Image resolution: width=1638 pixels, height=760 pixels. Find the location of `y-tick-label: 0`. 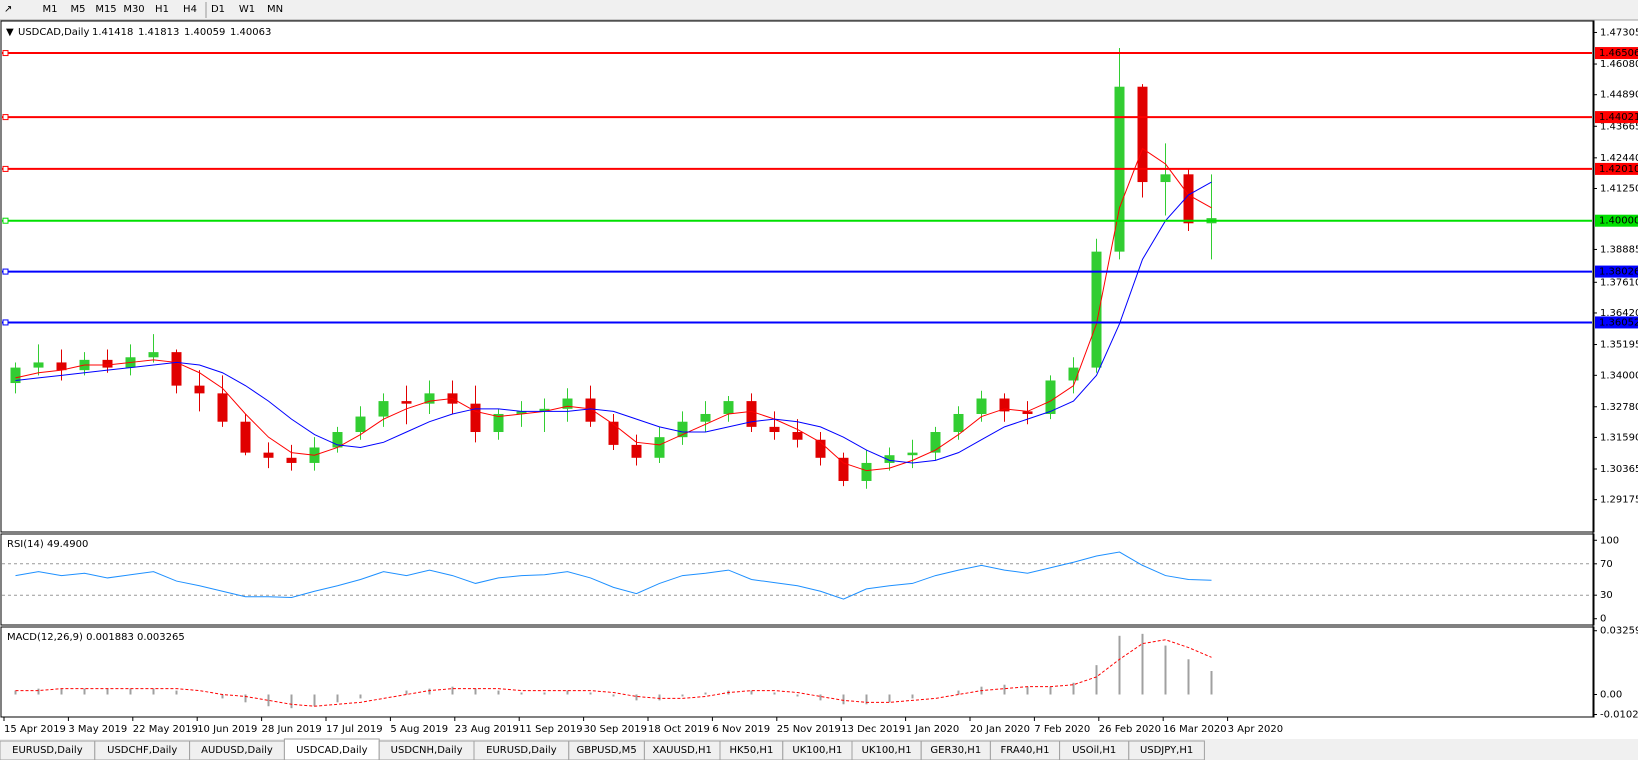

y-tick-label: 0 is located at coordinates (1603, 619).